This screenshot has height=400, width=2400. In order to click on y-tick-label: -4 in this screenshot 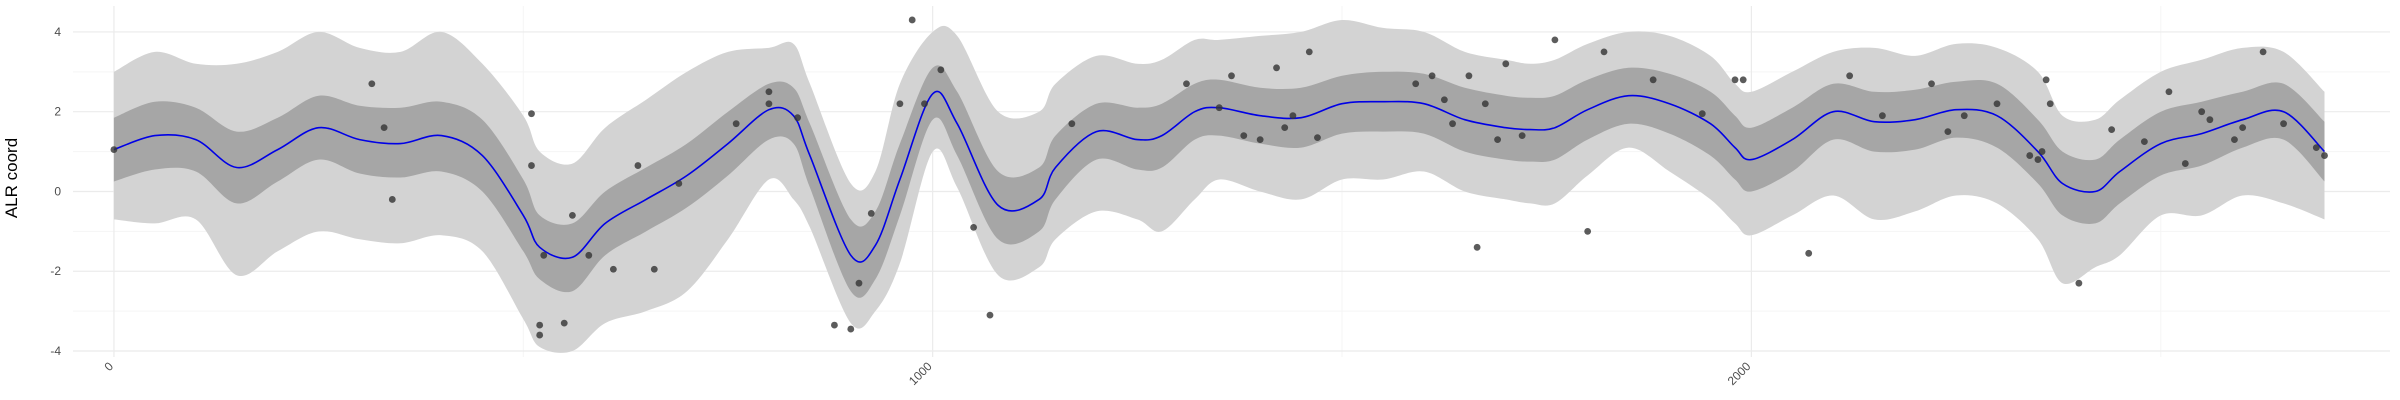, I will do `click(55, 351)`.